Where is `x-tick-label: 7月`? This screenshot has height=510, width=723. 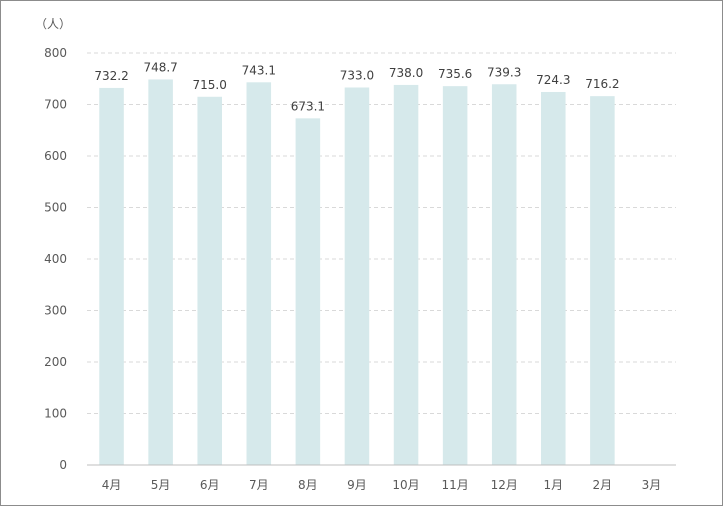 x-tick-label: 7月 is located at coordinates (259, 485).